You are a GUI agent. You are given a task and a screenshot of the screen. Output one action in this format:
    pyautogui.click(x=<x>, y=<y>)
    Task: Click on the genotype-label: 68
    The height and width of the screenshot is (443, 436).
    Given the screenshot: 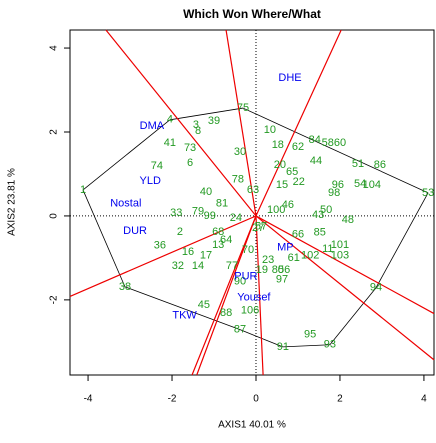 What is the action you would take?
    pyautogui.click(x=218, y=232)
    